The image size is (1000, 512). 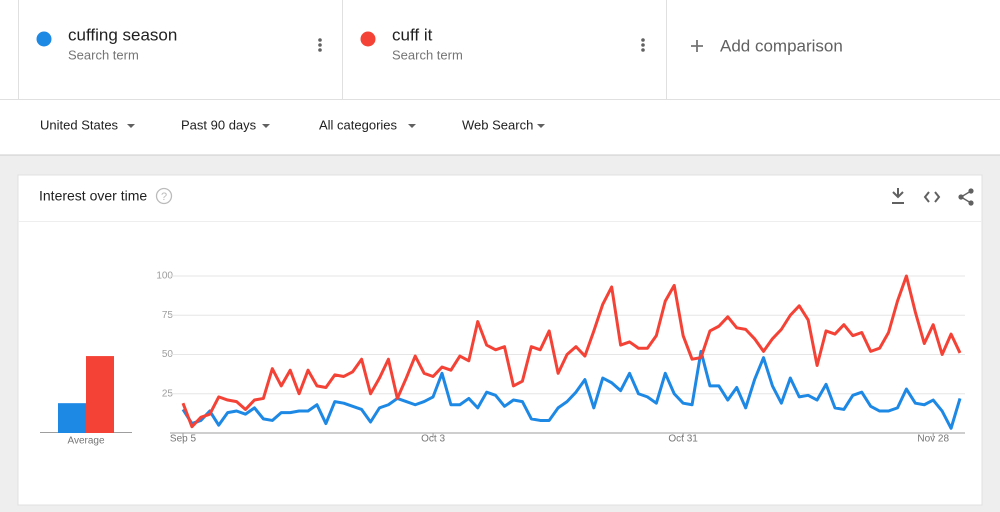 What do you see at coordinates (122, 34) in the screenshot?
I see `term-name: cuffing season` at bounding box center [122, 34].